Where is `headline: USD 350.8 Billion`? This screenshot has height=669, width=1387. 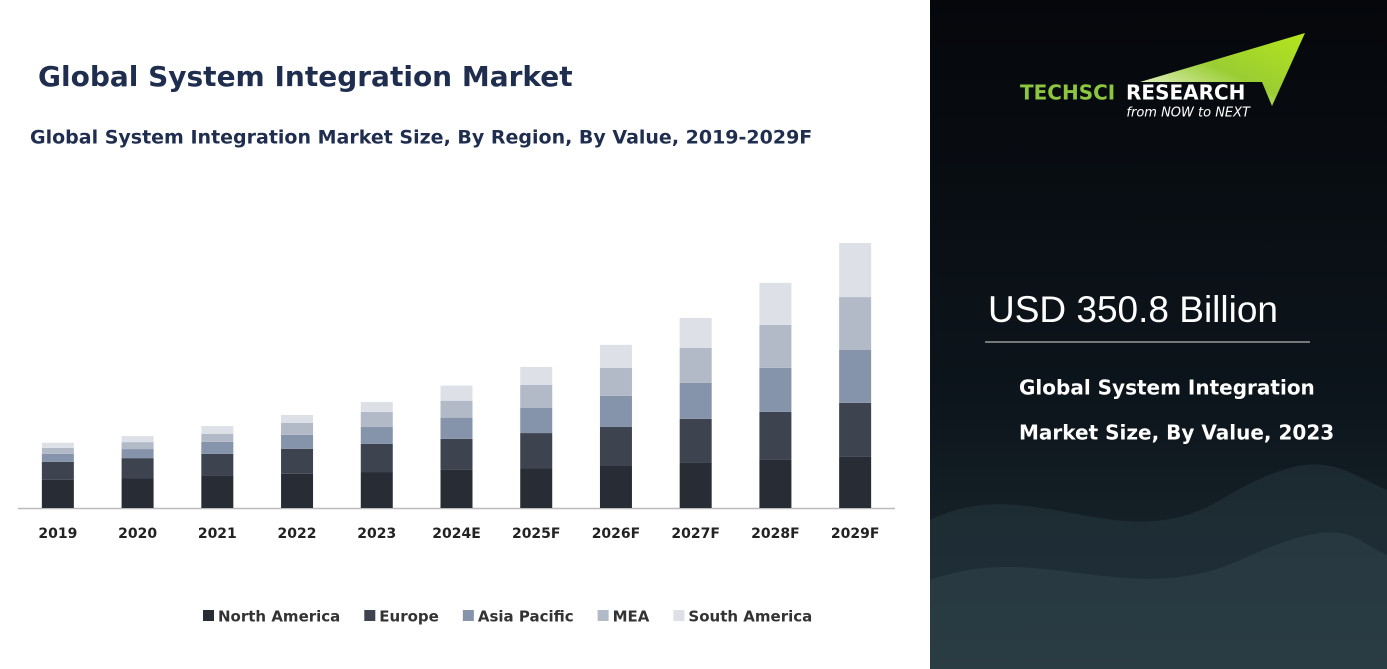
headline: USD 350.8 Billion is located at coordinates (1133, 309).